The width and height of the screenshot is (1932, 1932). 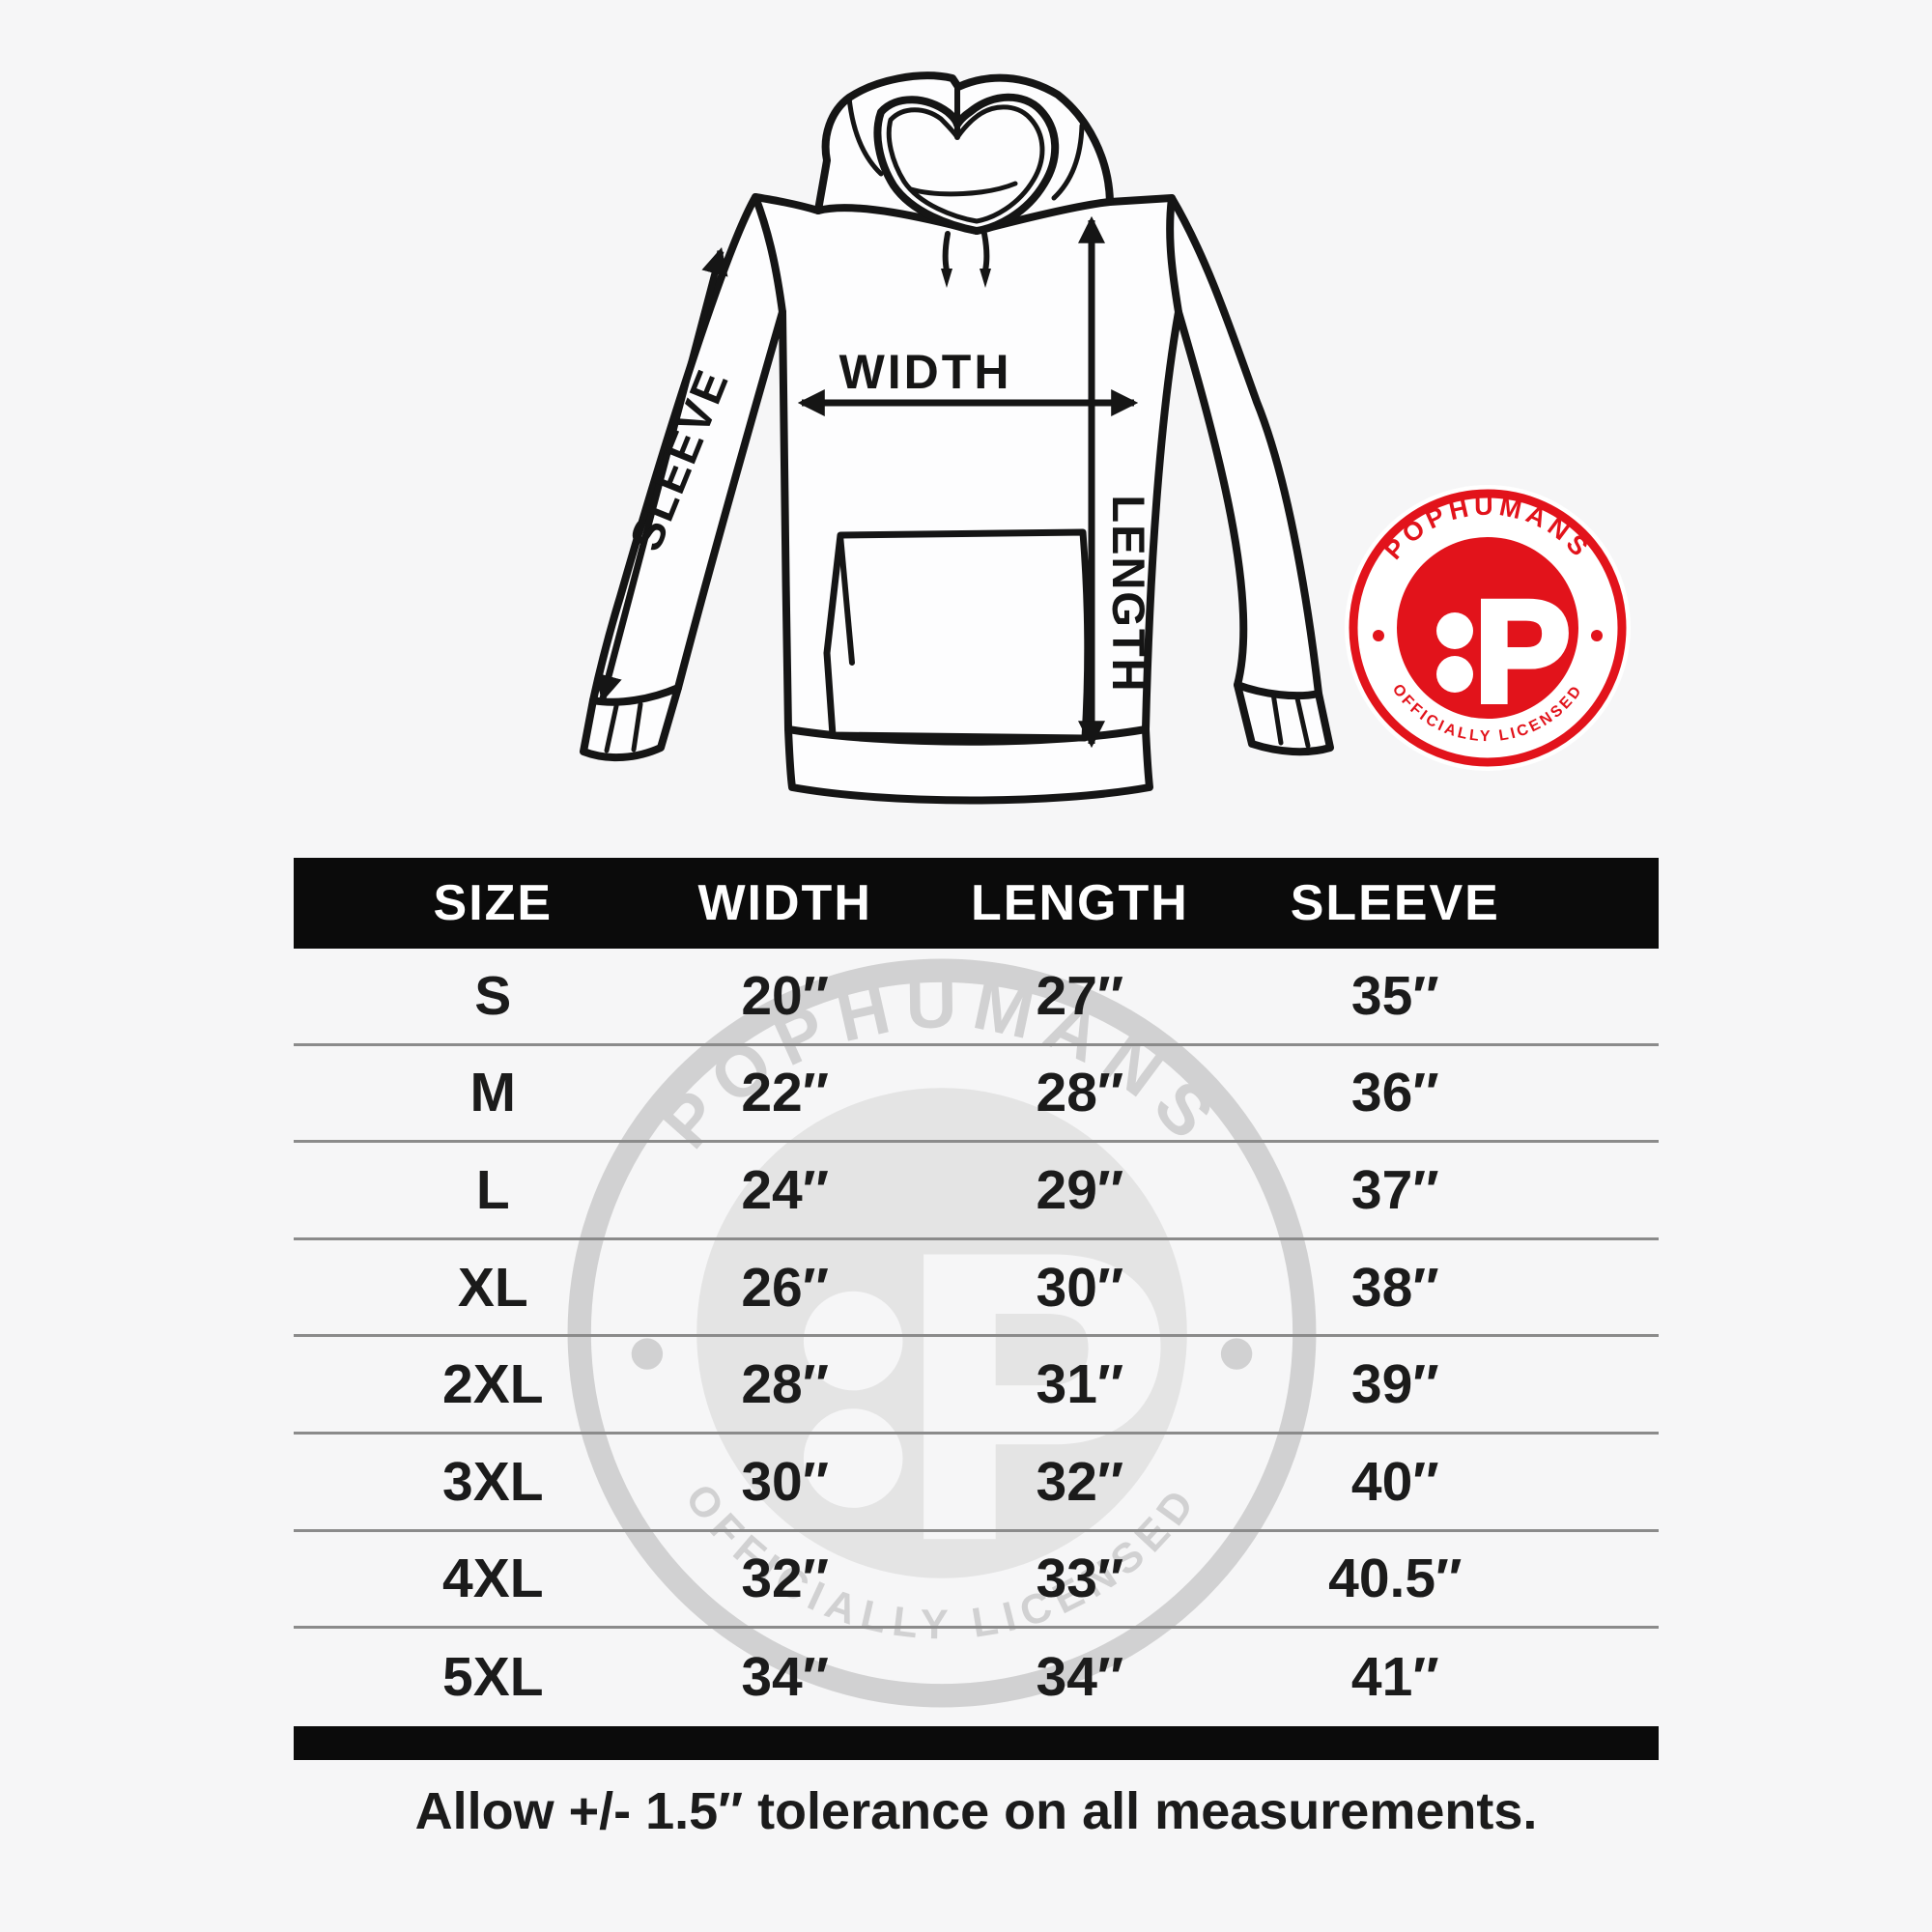 I want to click on table-row: 2XL 28″ 31″ 39″, so click(x=976, y=1386).